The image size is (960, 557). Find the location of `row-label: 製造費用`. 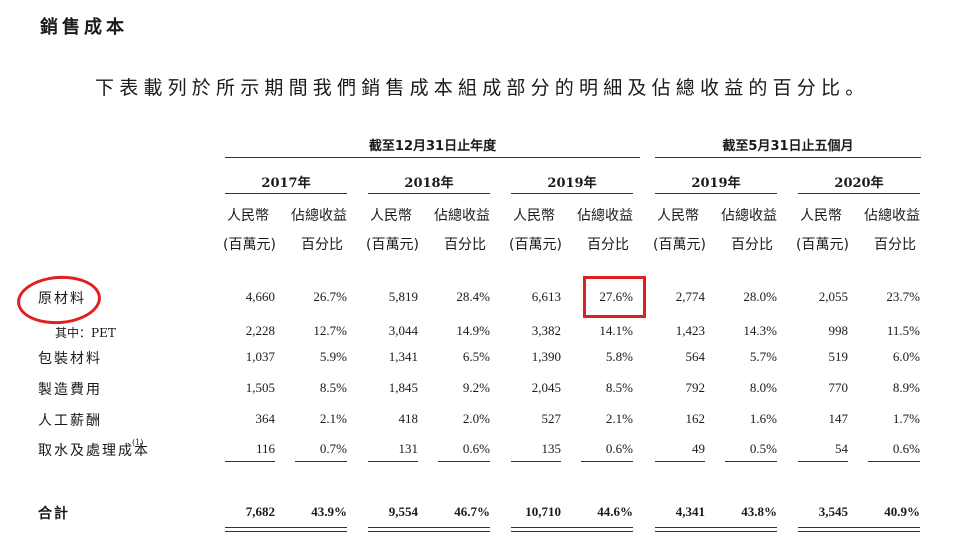

row-label: 製造費用 is located at coordinates (70, 390).